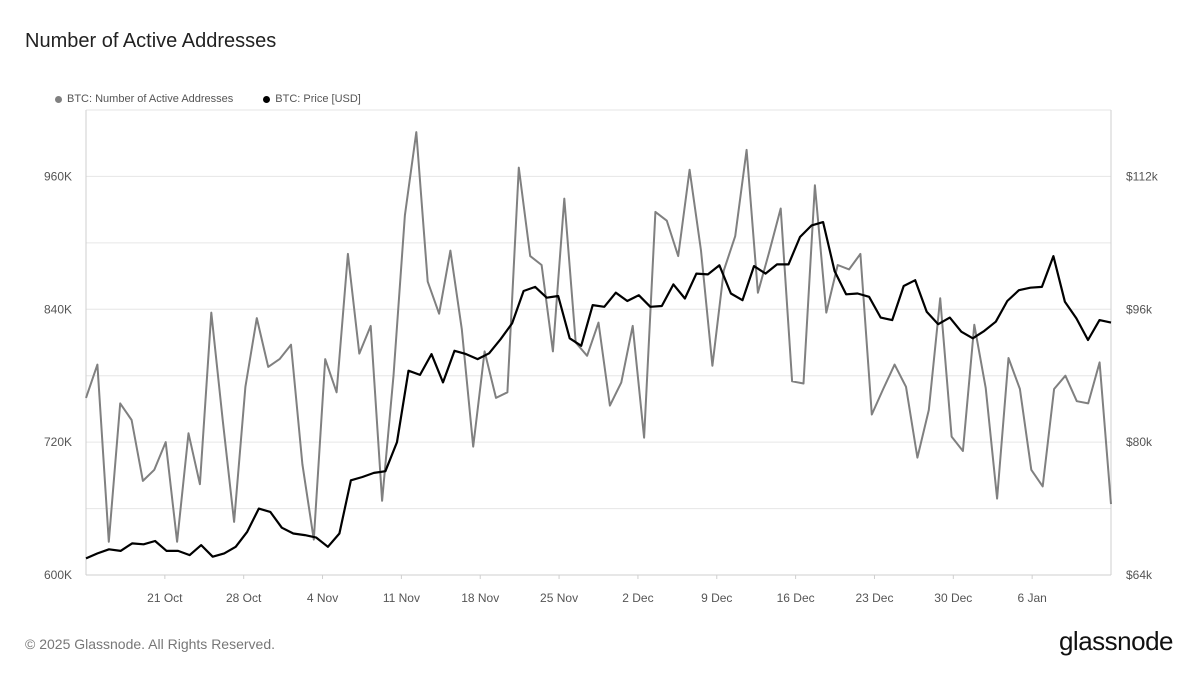 The image size is (1199, 675). I want to click on x-tick-label: 21 Oct, so click(165, 598).